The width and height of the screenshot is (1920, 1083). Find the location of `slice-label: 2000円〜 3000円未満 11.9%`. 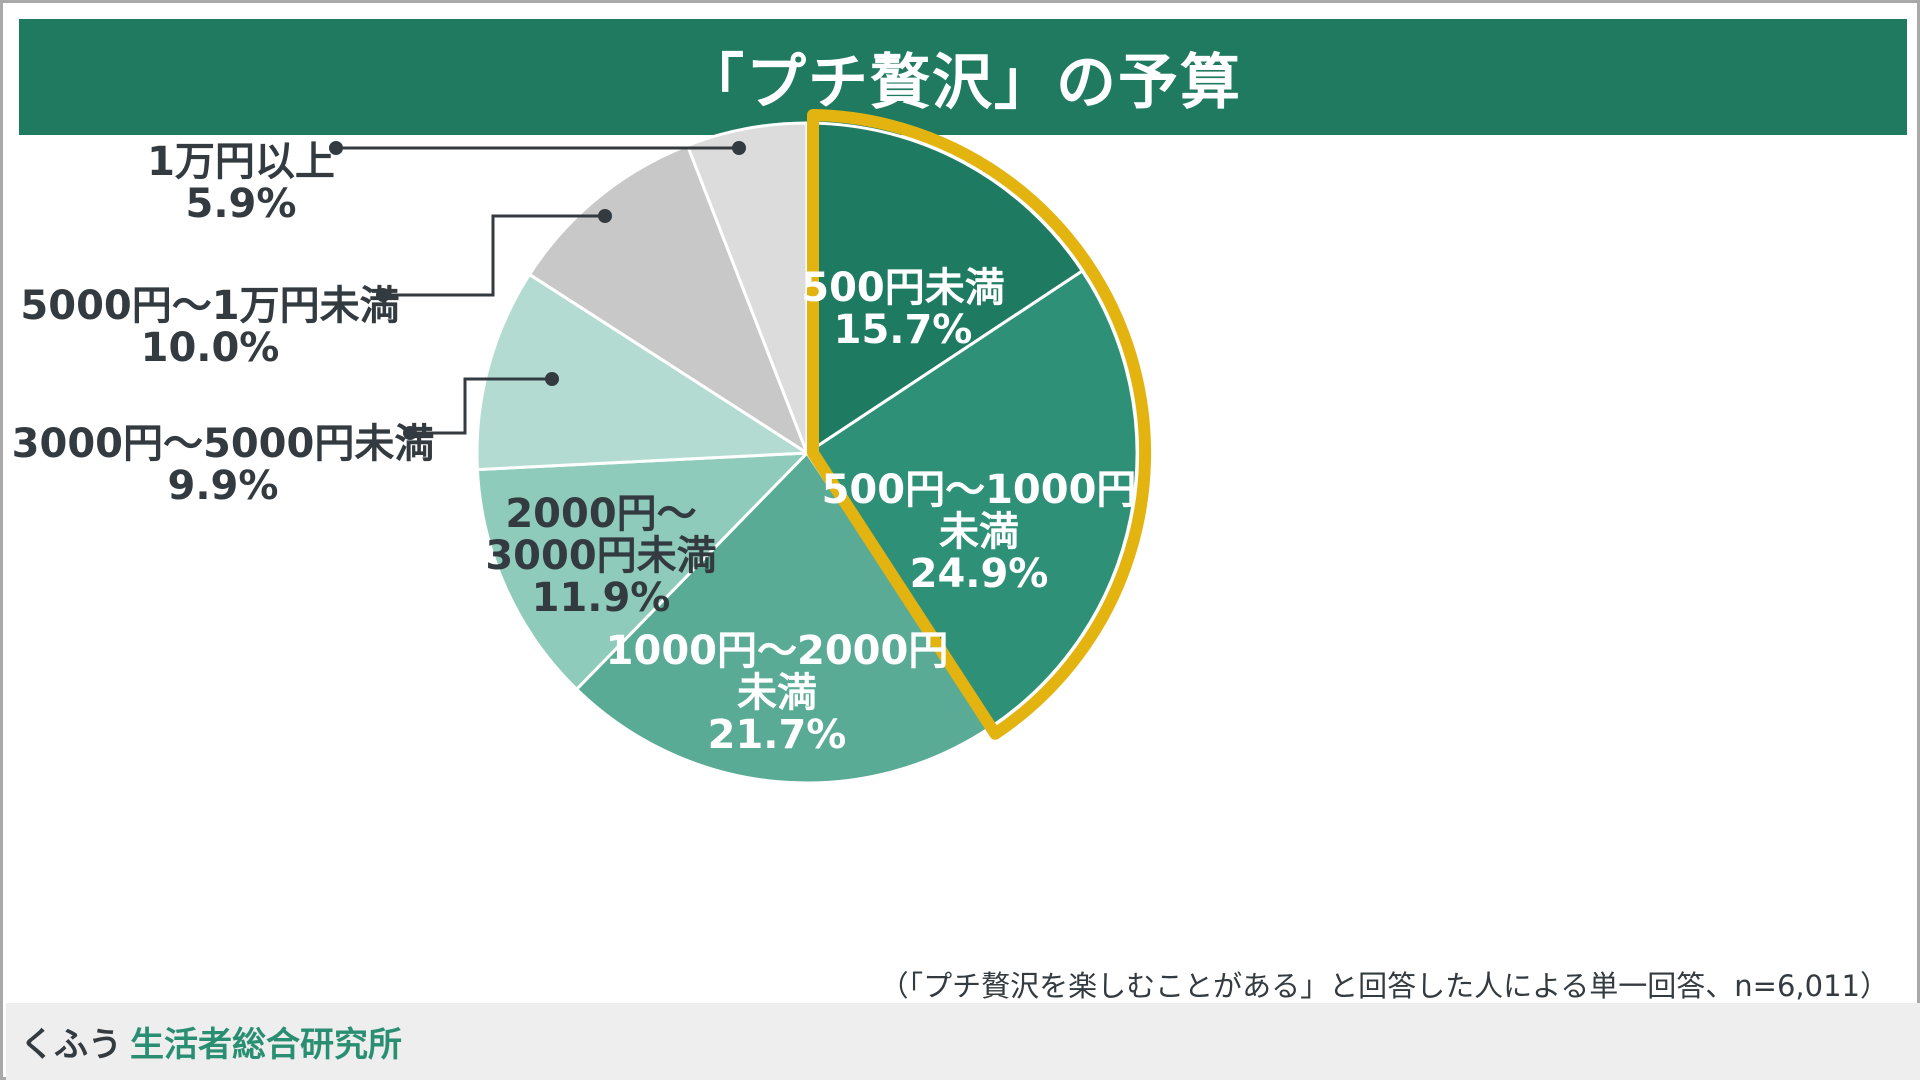

slice-label: 2000円〜 3000円未満 11.9% is located at coordinates (600, 556).